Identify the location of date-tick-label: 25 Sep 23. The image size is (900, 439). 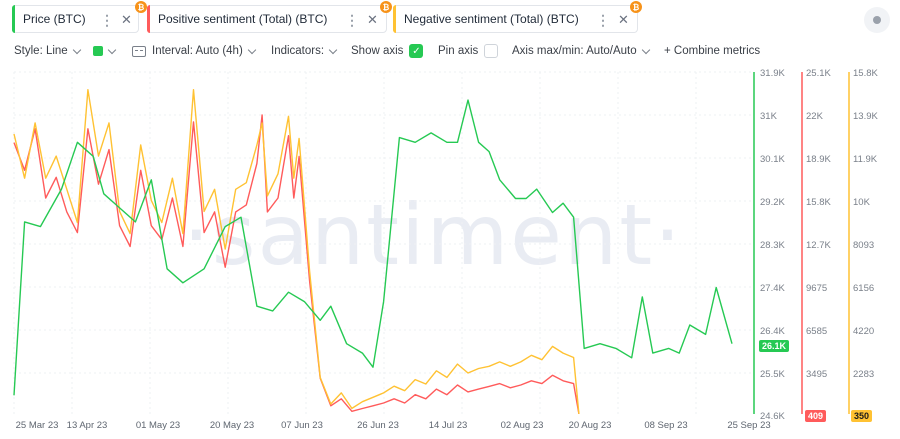
(749, 425).